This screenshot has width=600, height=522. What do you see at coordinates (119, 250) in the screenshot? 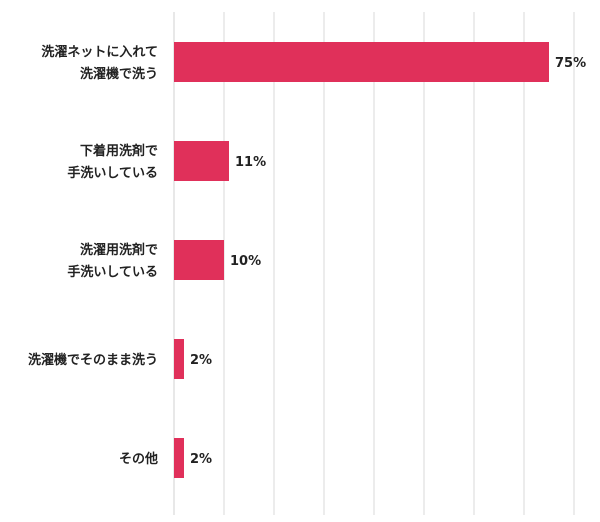
I see `category-label: 洗濯用洗剤で` at bounding box center [119, 250].